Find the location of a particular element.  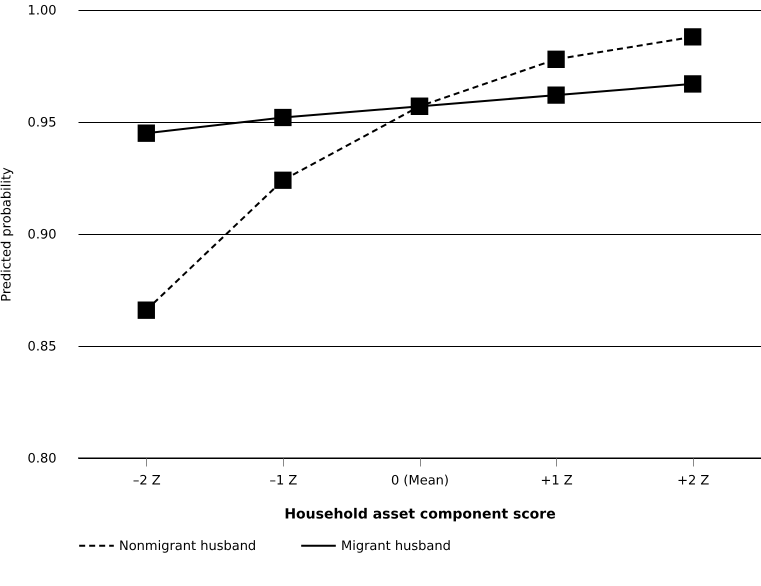

y-tick-label: 0.85 is located at coordinates (42, 347).